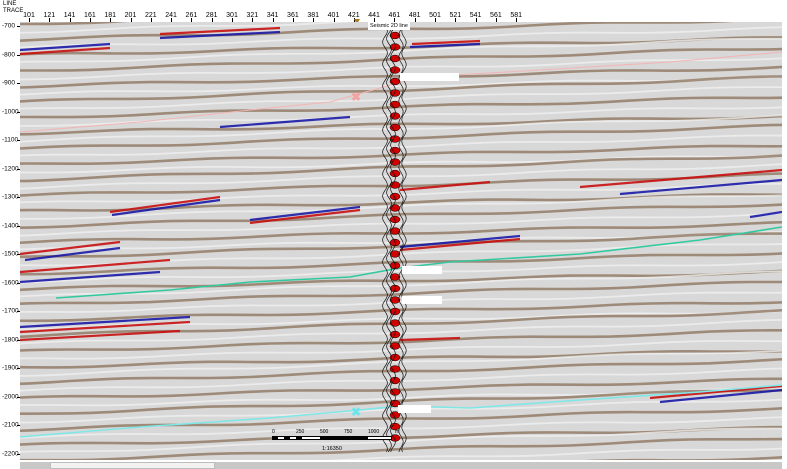 The width and height of the screenshot is (787, 469). What do you see at coordinates (373, 432) in the screenshot?
I see `scale-tick-label: 1000` at bounding box center [373, 432].